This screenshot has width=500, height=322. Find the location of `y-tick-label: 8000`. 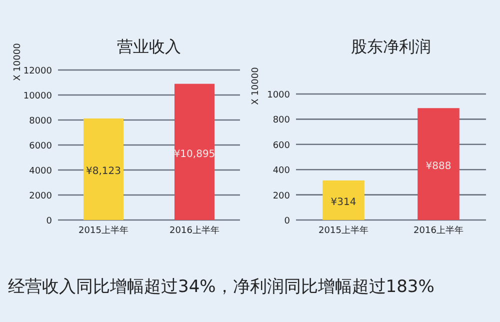

y-tick-label: 8000 is located at coordinates (40, 121).